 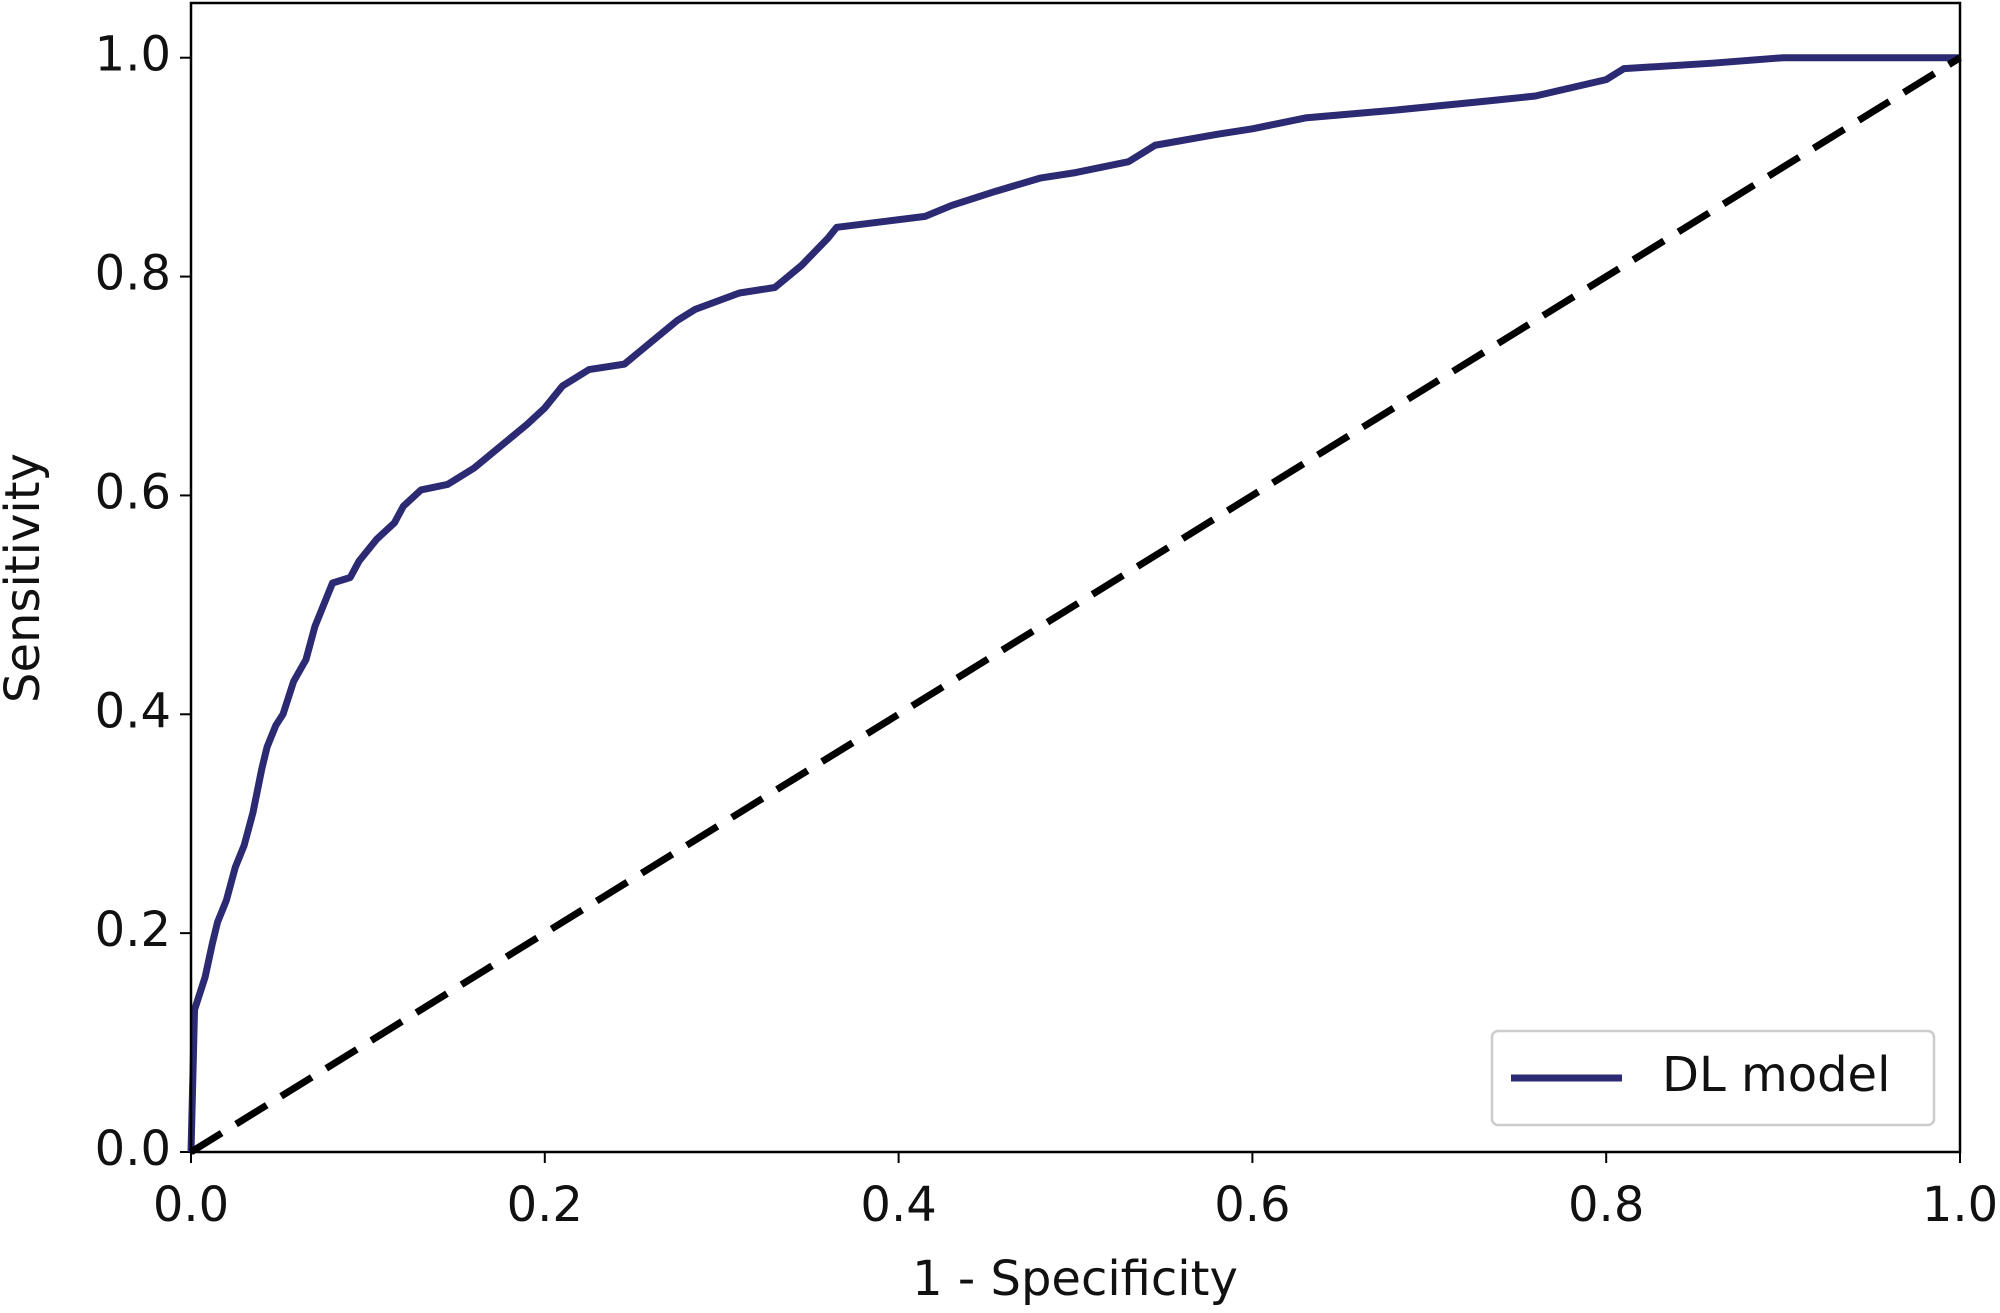 What do you see at coordinates (133, 711) in the screenshot?
I see `y-tick-label: 0.4` at bounding box center [133, 711].